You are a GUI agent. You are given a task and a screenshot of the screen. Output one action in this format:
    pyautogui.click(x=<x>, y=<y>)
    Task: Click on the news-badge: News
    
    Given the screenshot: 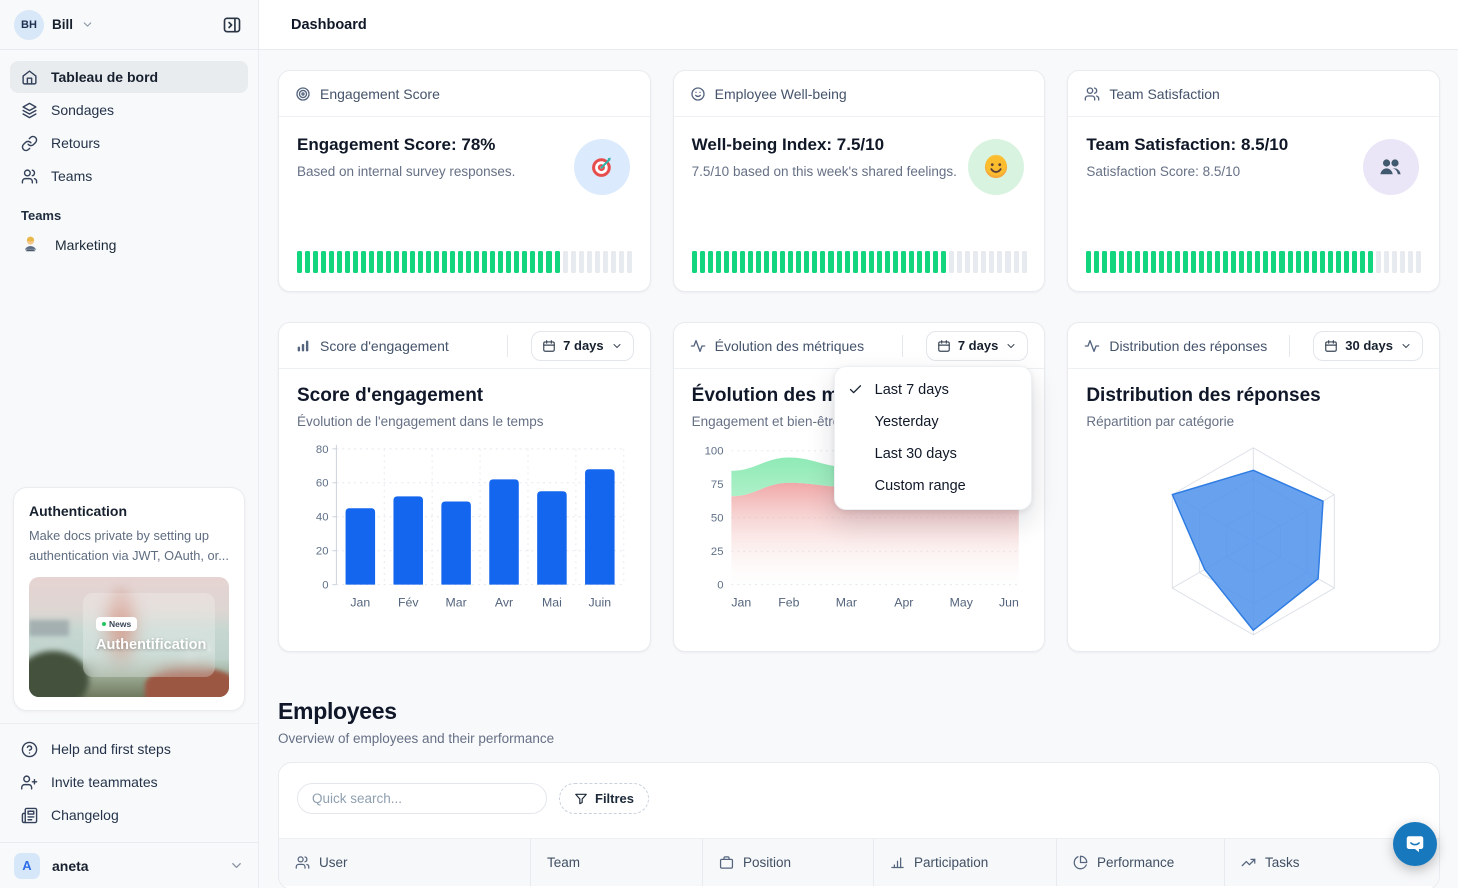 What is the action you would take?
    pyautogui.click(x=117, y=623)
    